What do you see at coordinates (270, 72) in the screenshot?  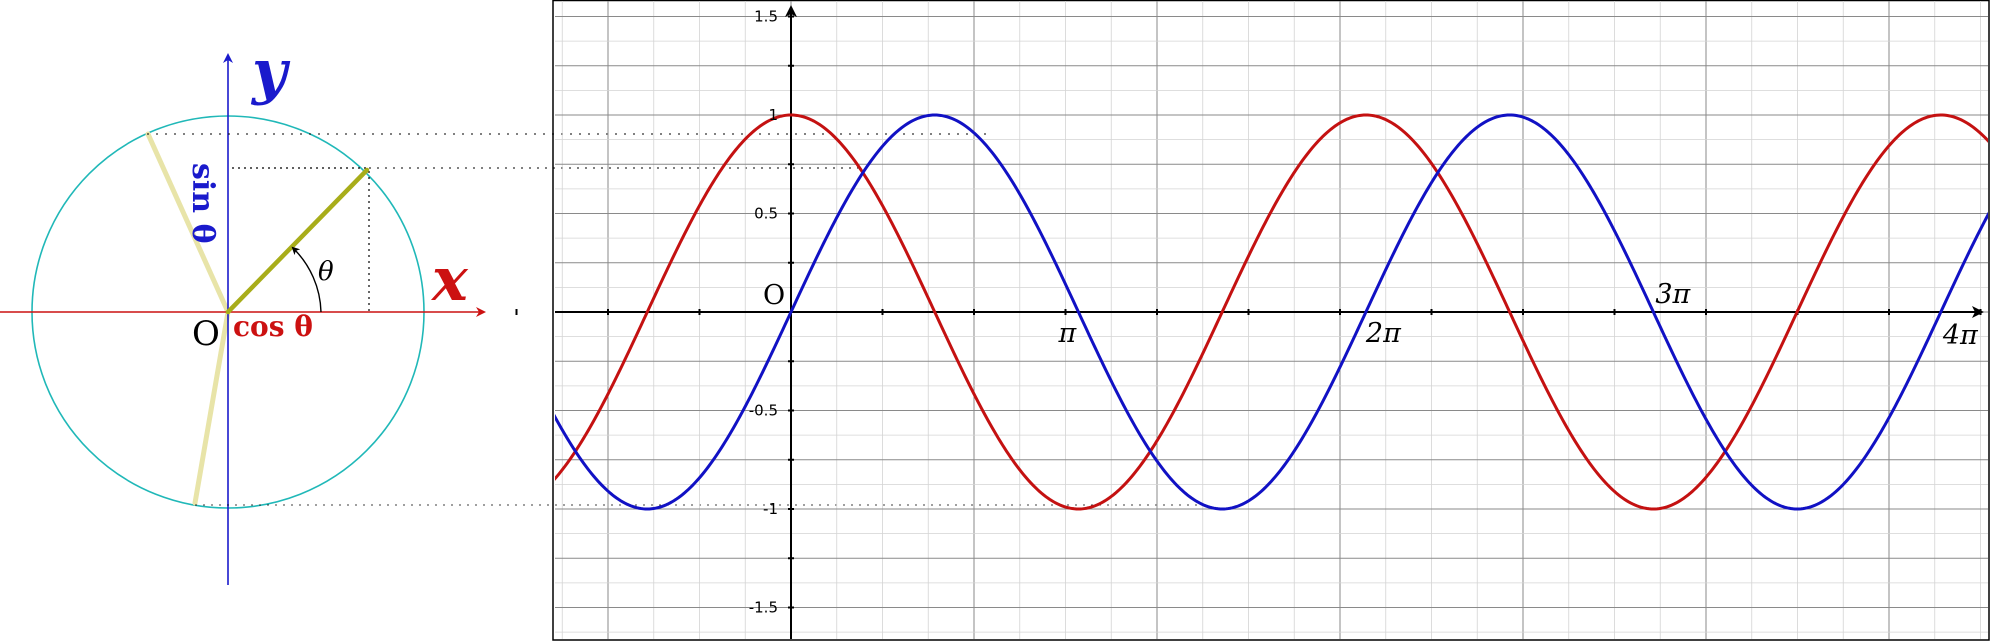 I see `y-axis-label: y` at bounding box center [270, 72].